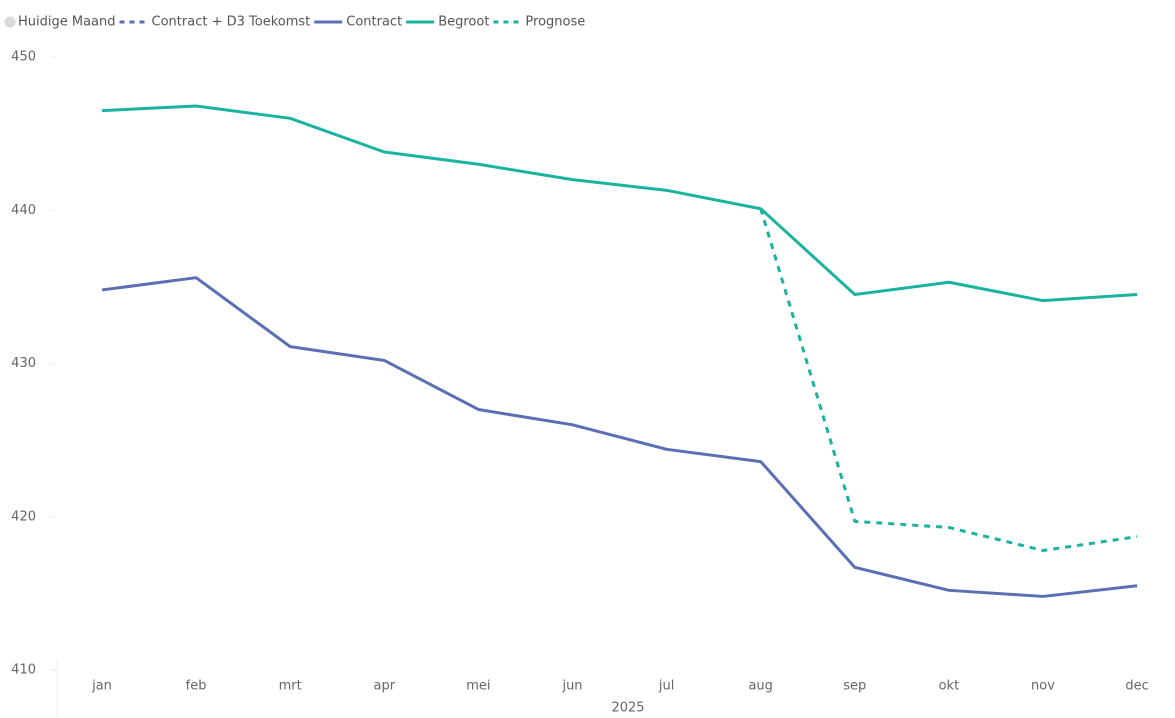  What do you see at coordinates (231, 22) in the screenshot?
I see `legend-label: Contract + D3 Toekomst` at bounding box center [231, 22].